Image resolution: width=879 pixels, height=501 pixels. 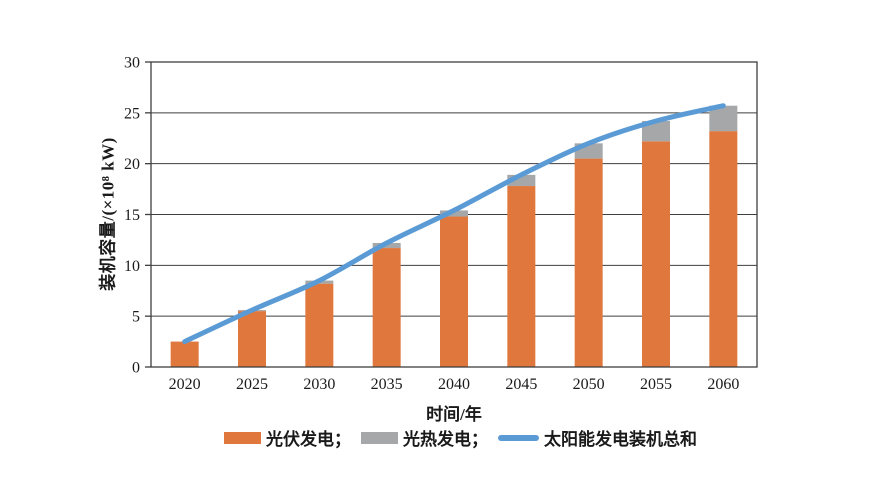 What do you see at coordinates (656, 131) in the screenshot?
I see `bar-csp-2055` at bounding box center [656, 131].